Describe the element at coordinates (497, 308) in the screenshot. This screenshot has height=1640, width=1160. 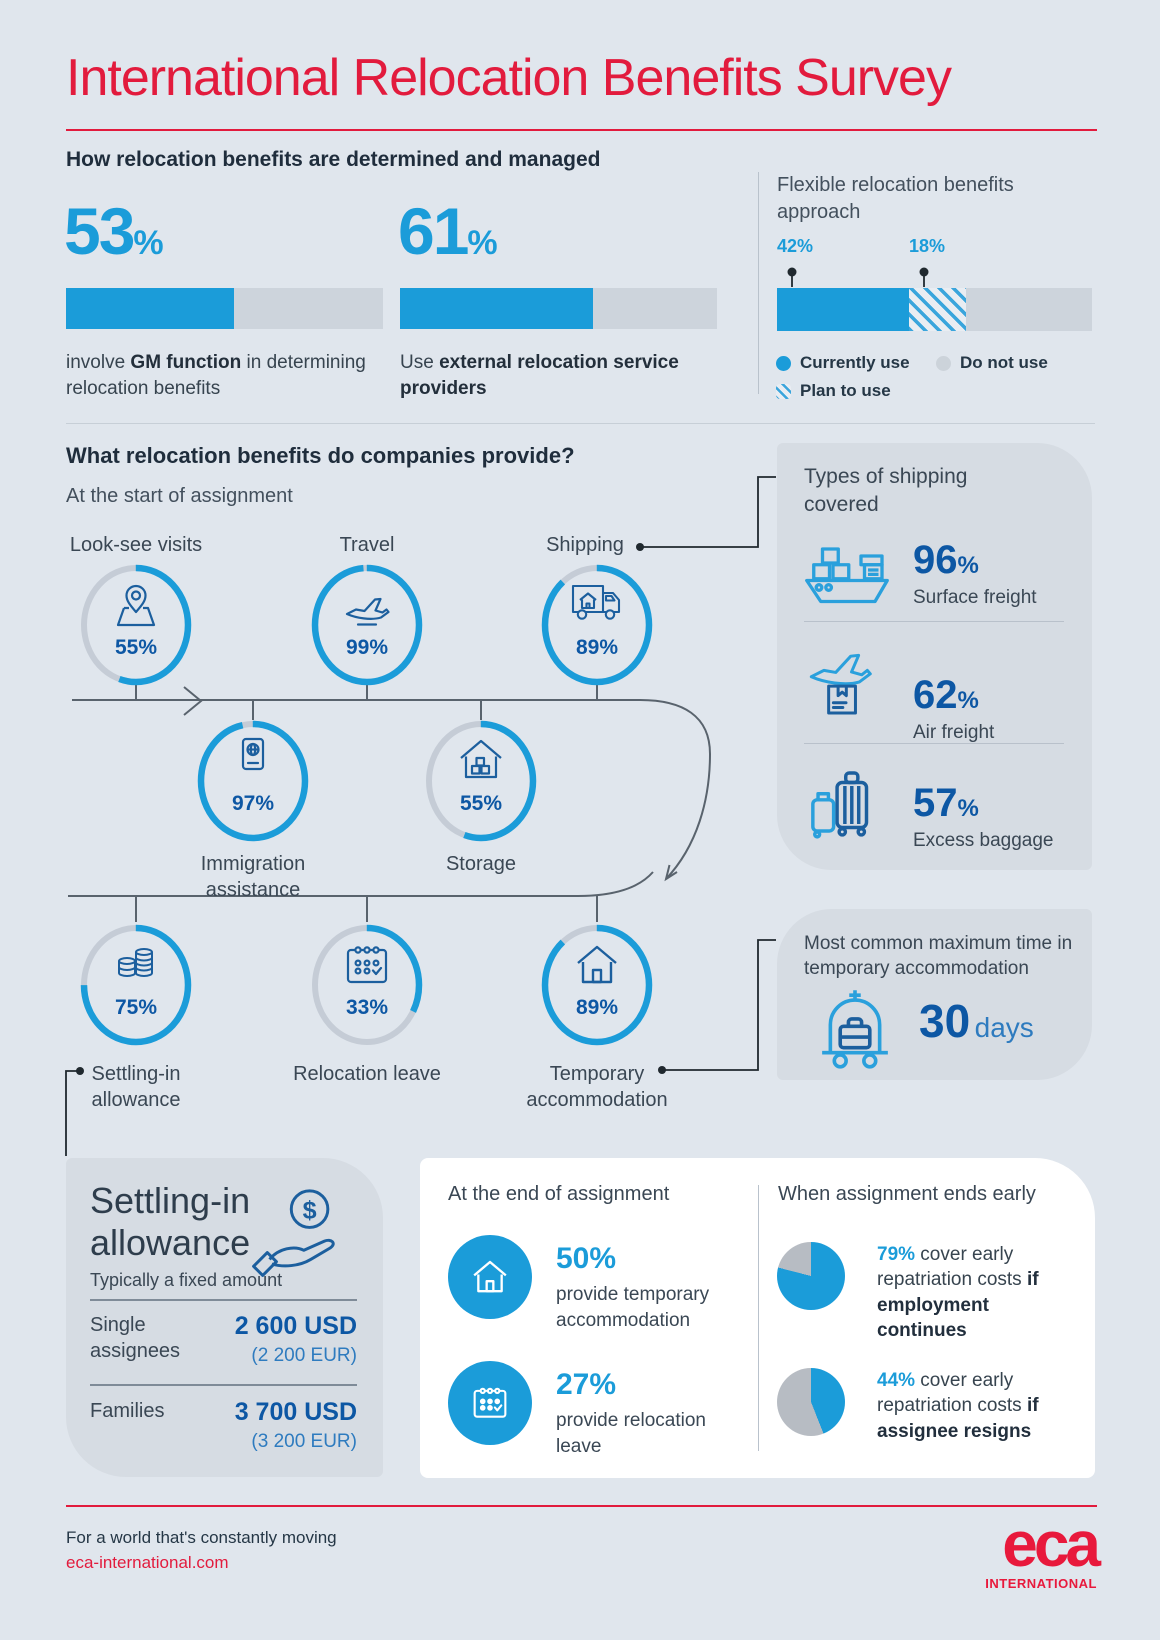
I see `stat-external-bar-fill` at that location.